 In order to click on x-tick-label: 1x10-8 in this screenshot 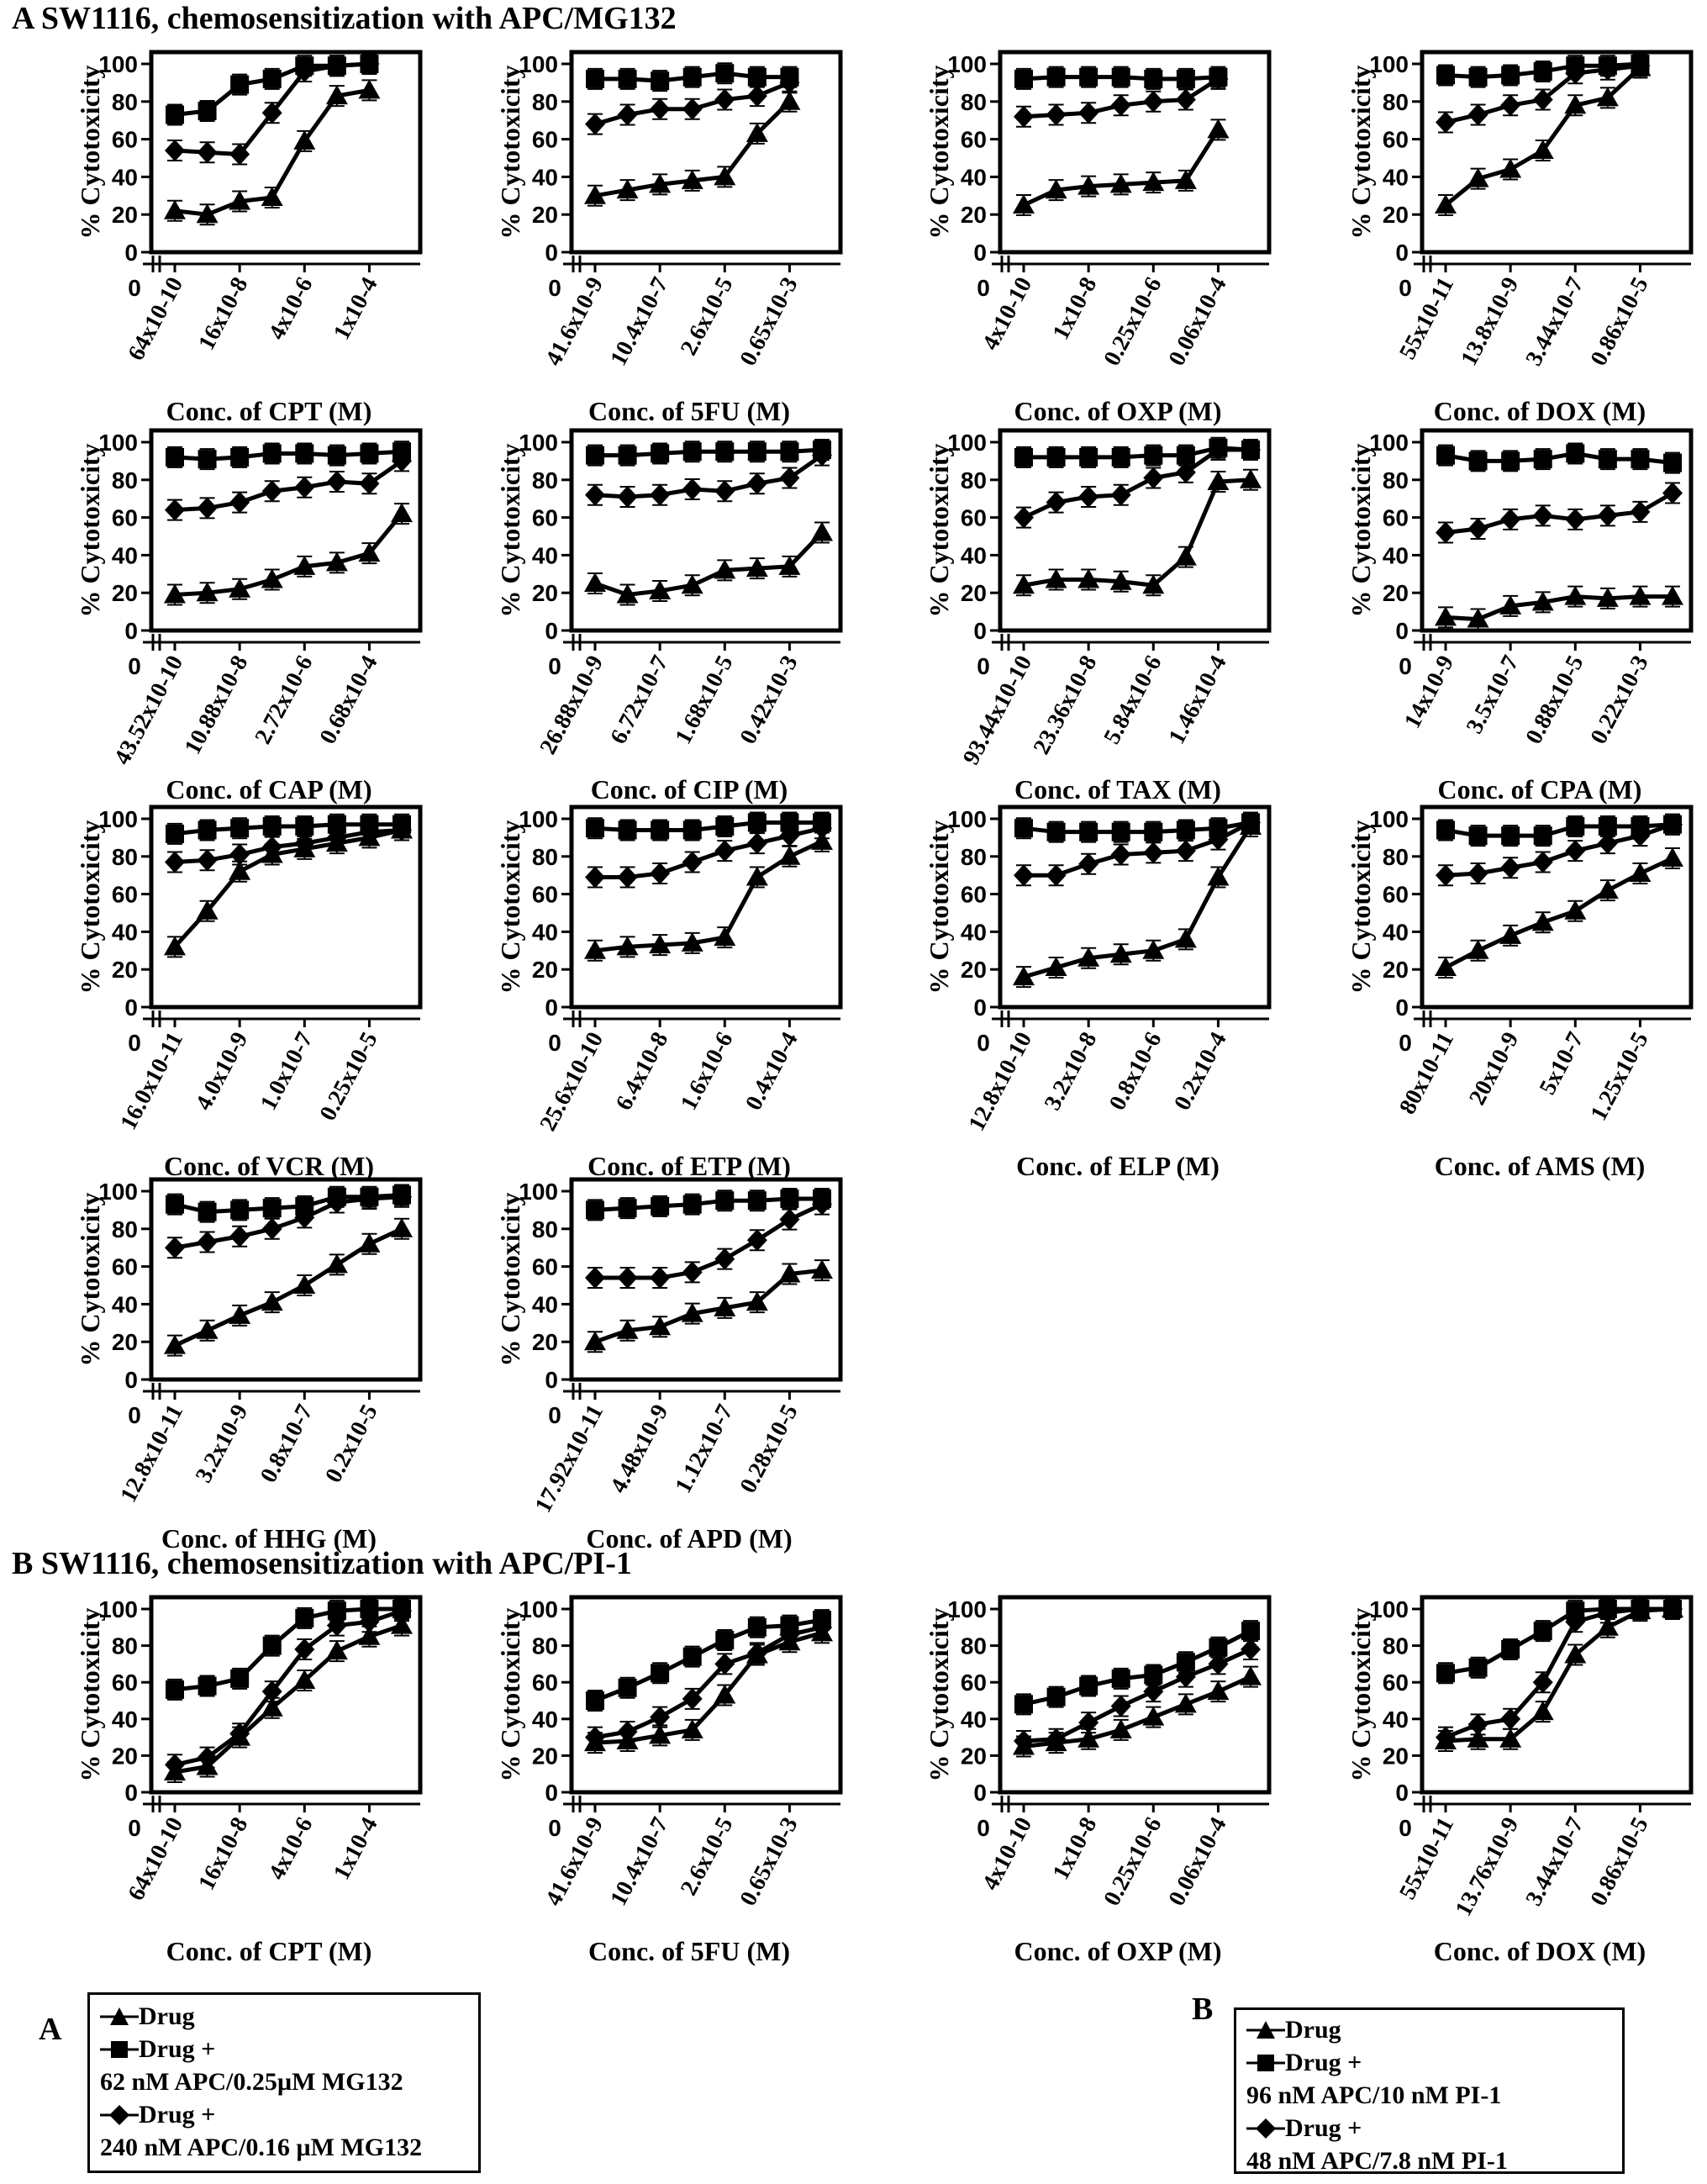, I will do `click(1076, 1849)`.